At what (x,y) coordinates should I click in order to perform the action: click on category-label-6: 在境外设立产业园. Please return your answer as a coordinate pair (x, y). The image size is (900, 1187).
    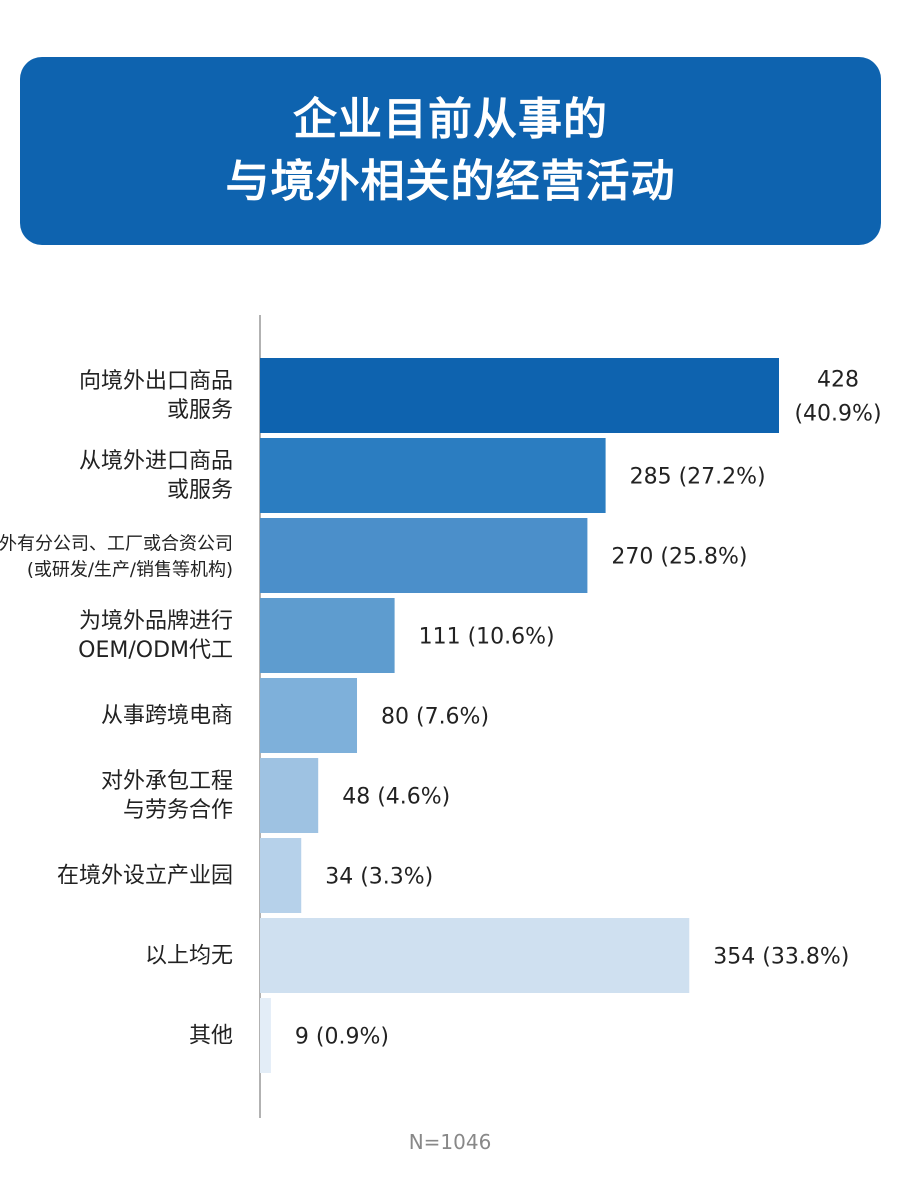
    Looking at the image, I should click on (145, 876).